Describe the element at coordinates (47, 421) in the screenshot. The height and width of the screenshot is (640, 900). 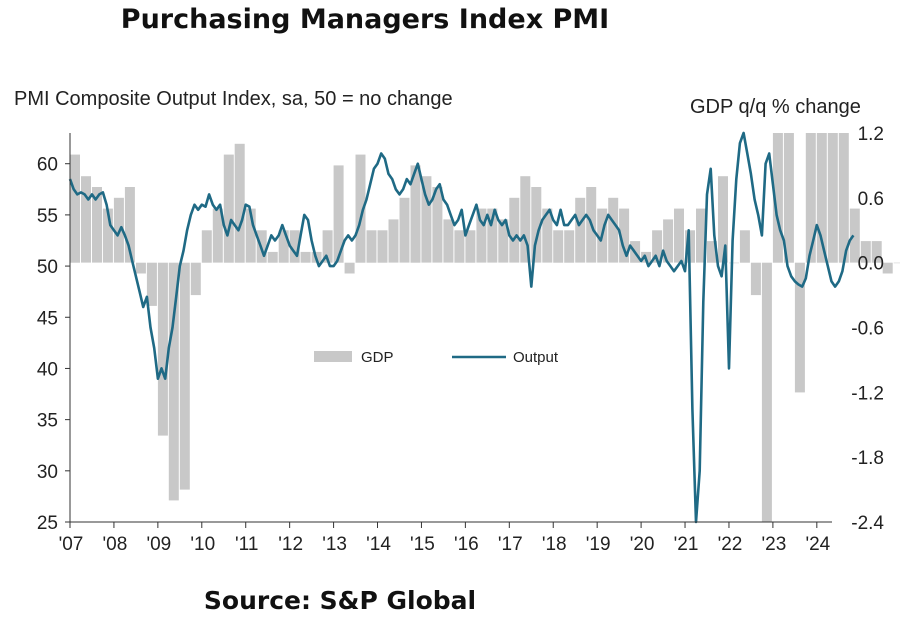
I see `left-tick-label: 35` at that location.